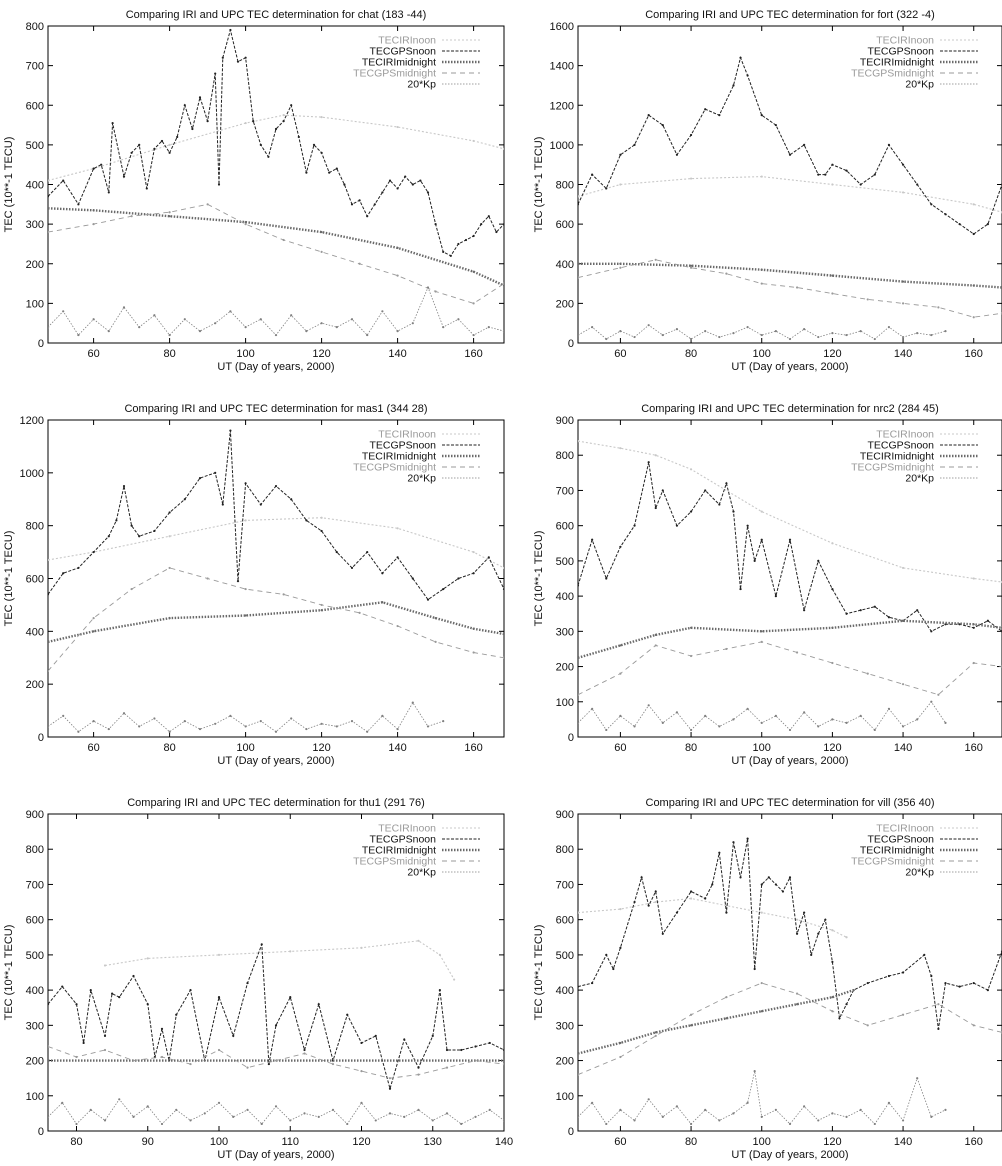  I want to click on series-line-tecgpsnoon, so click(790, 547).